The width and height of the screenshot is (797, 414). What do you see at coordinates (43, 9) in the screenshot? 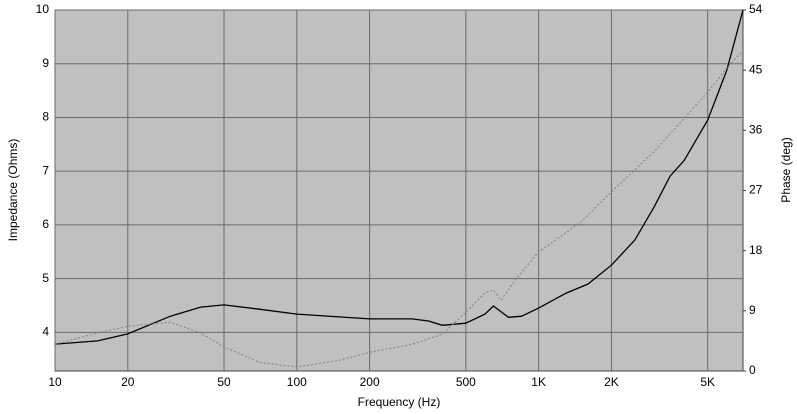
I see `y-tick-label: 10` at bounding box center [43, 9].